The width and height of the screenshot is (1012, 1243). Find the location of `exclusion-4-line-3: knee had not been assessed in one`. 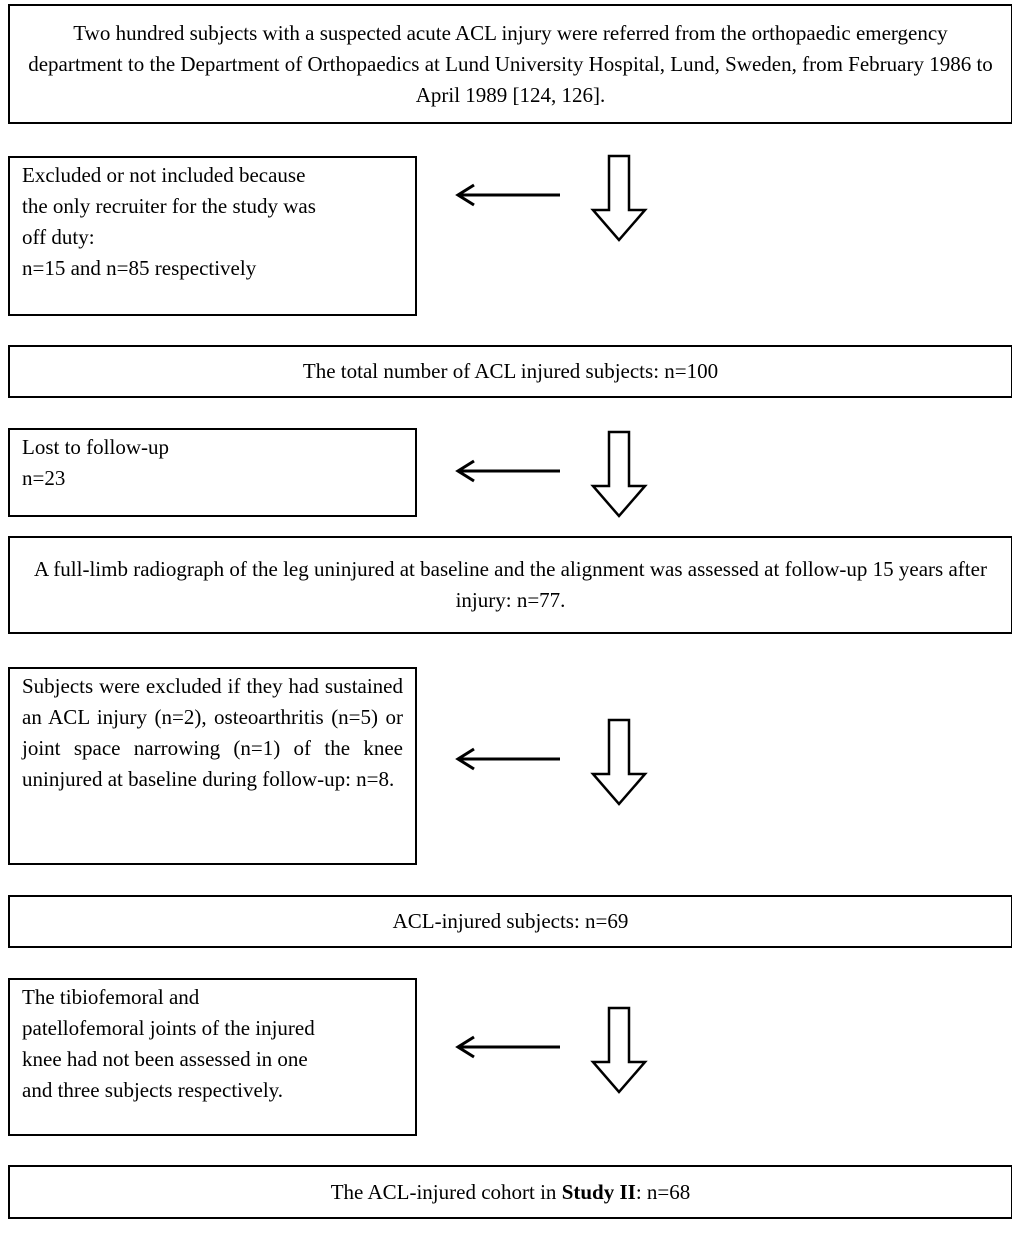

exclusion-4-line-3: knee had not been assessed in one is located at coordinates (165, 1059).